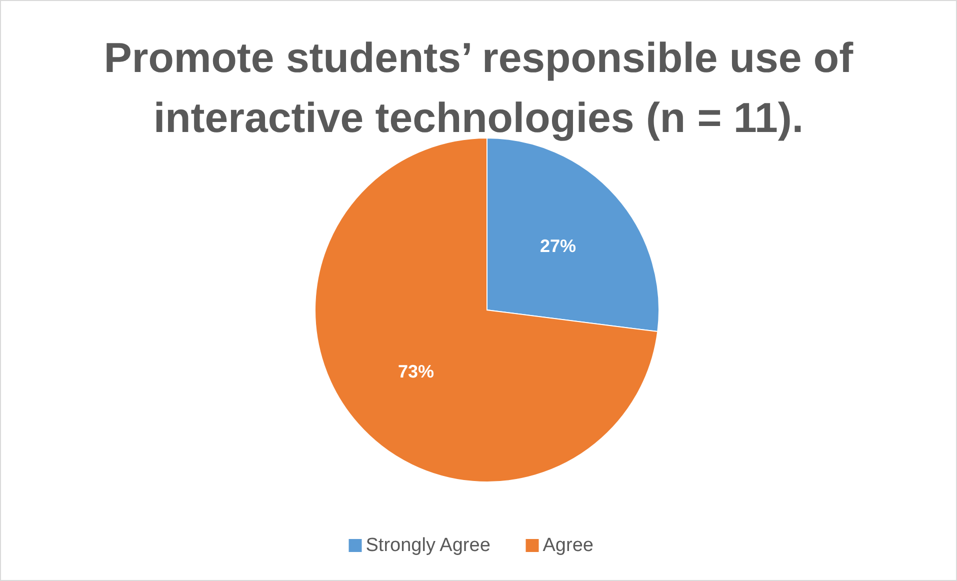  Describe the element at coordinates (558, 246) in the screenshot. I see `data-label: 27%` at that location.